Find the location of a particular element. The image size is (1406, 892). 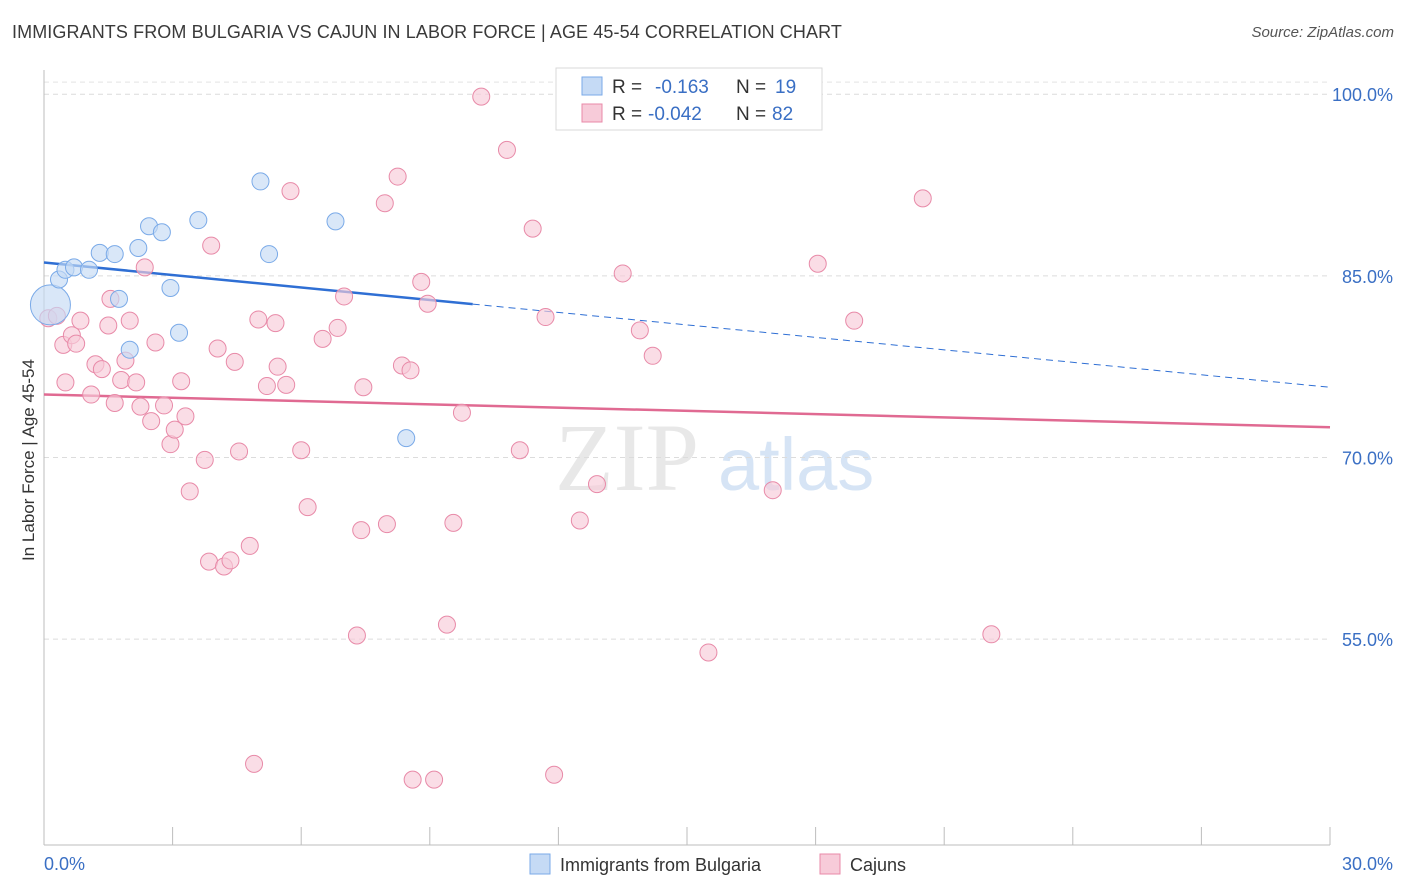

bulgaria-points is located at coordinates (222, 310).